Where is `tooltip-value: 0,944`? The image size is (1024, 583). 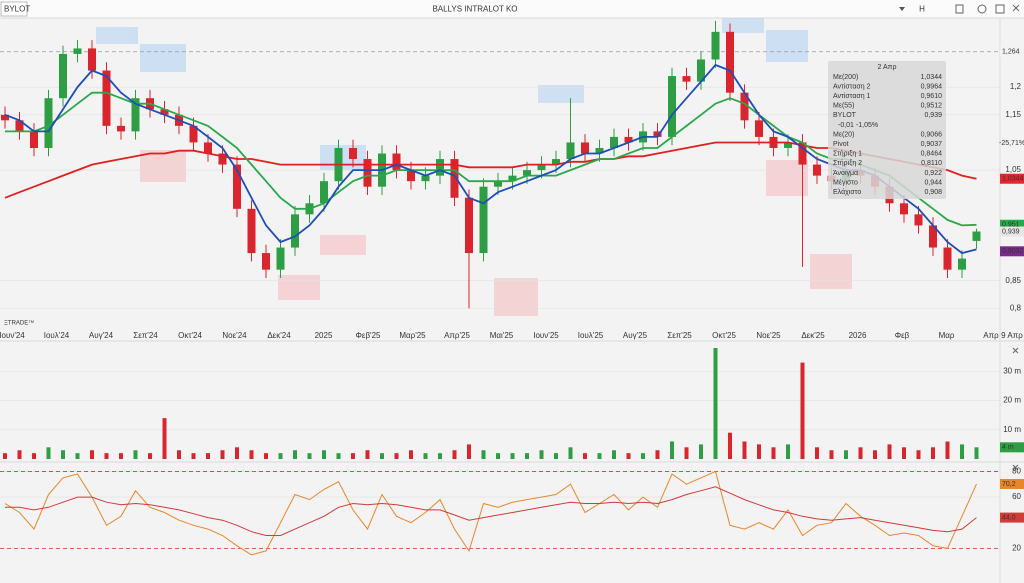 tooltip-value: 0,944 is located at coordinates (933, 182).